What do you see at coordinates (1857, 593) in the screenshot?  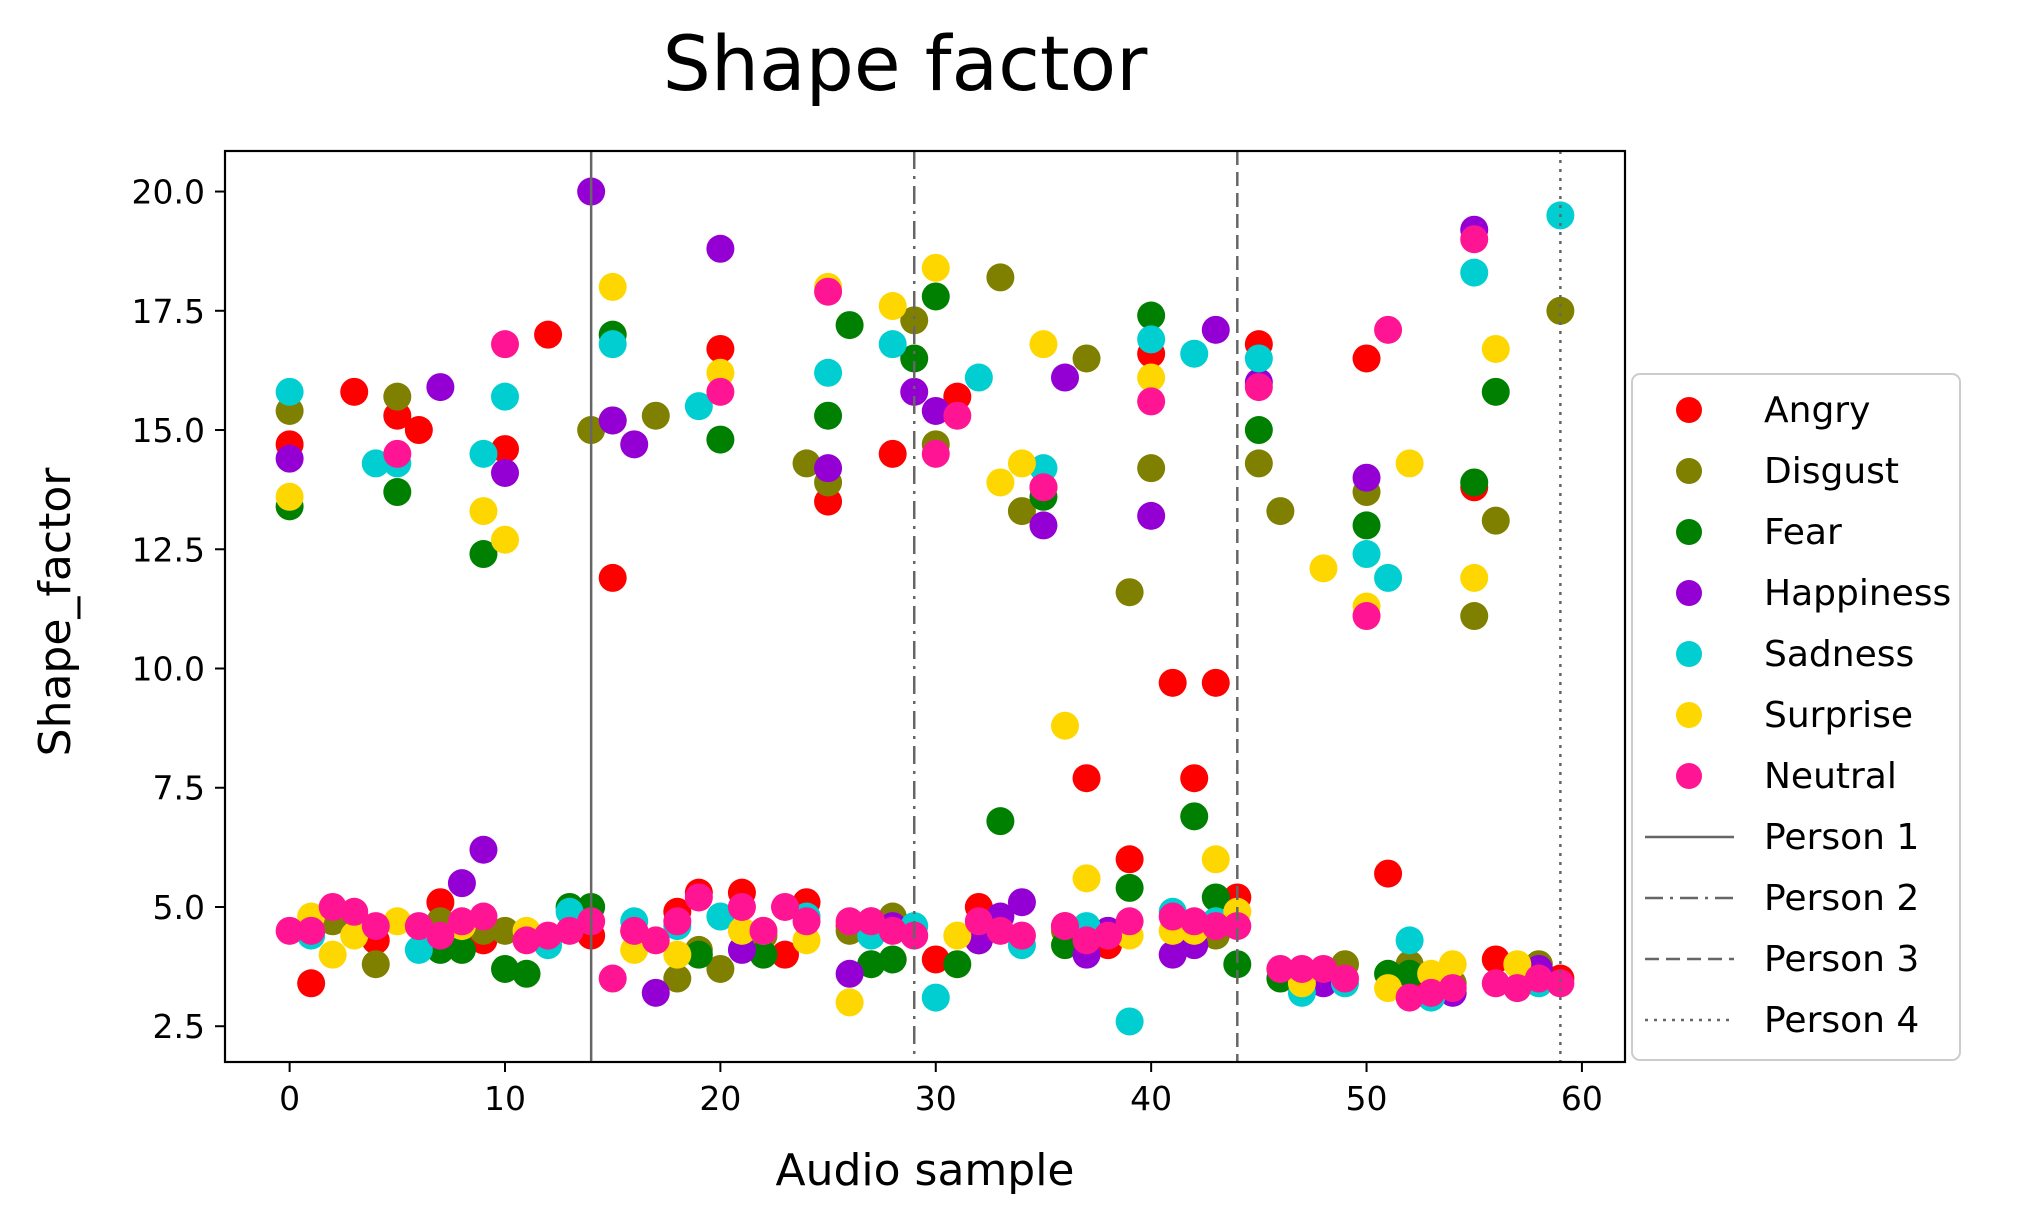 I see `legend-label-happiness: Happiness` at bounding box center [1857, 593].